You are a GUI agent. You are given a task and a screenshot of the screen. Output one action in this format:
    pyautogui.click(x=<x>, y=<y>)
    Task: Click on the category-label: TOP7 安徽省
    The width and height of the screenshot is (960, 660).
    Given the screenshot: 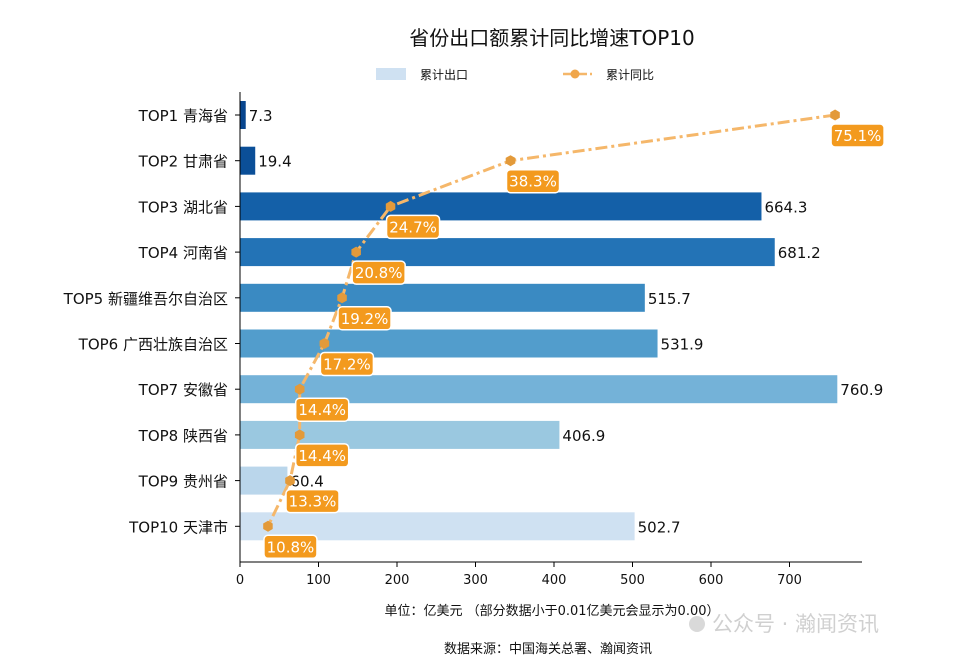 What is the action you would take?
    pyautogui.click(x=183, y=390)
    